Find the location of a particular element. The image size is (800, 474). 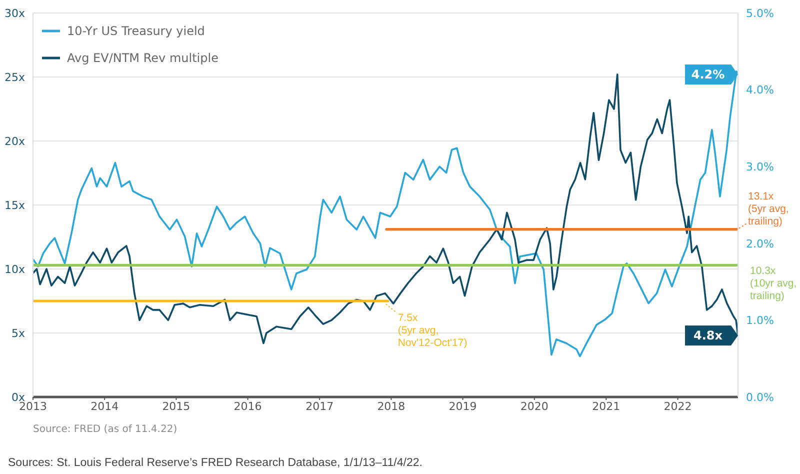

y2-tick-label: 5.0% is located at coordinates (760, 13).